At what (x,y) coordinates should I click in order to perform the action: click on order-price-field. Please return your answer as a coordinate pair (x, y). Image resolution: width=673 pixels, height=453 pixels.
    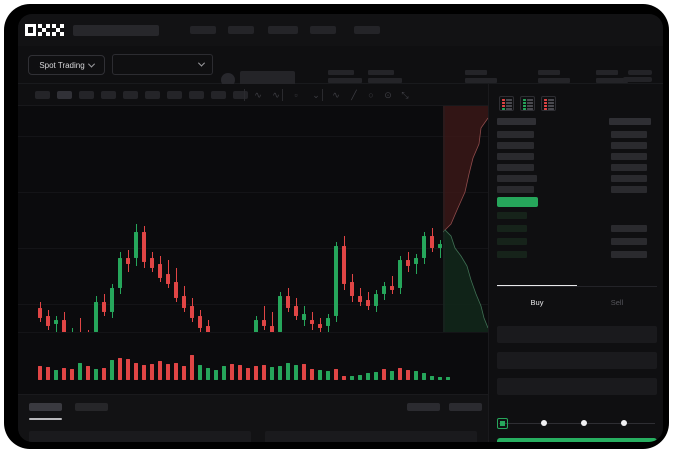
    Looking at the image, I should click on (577, 334).